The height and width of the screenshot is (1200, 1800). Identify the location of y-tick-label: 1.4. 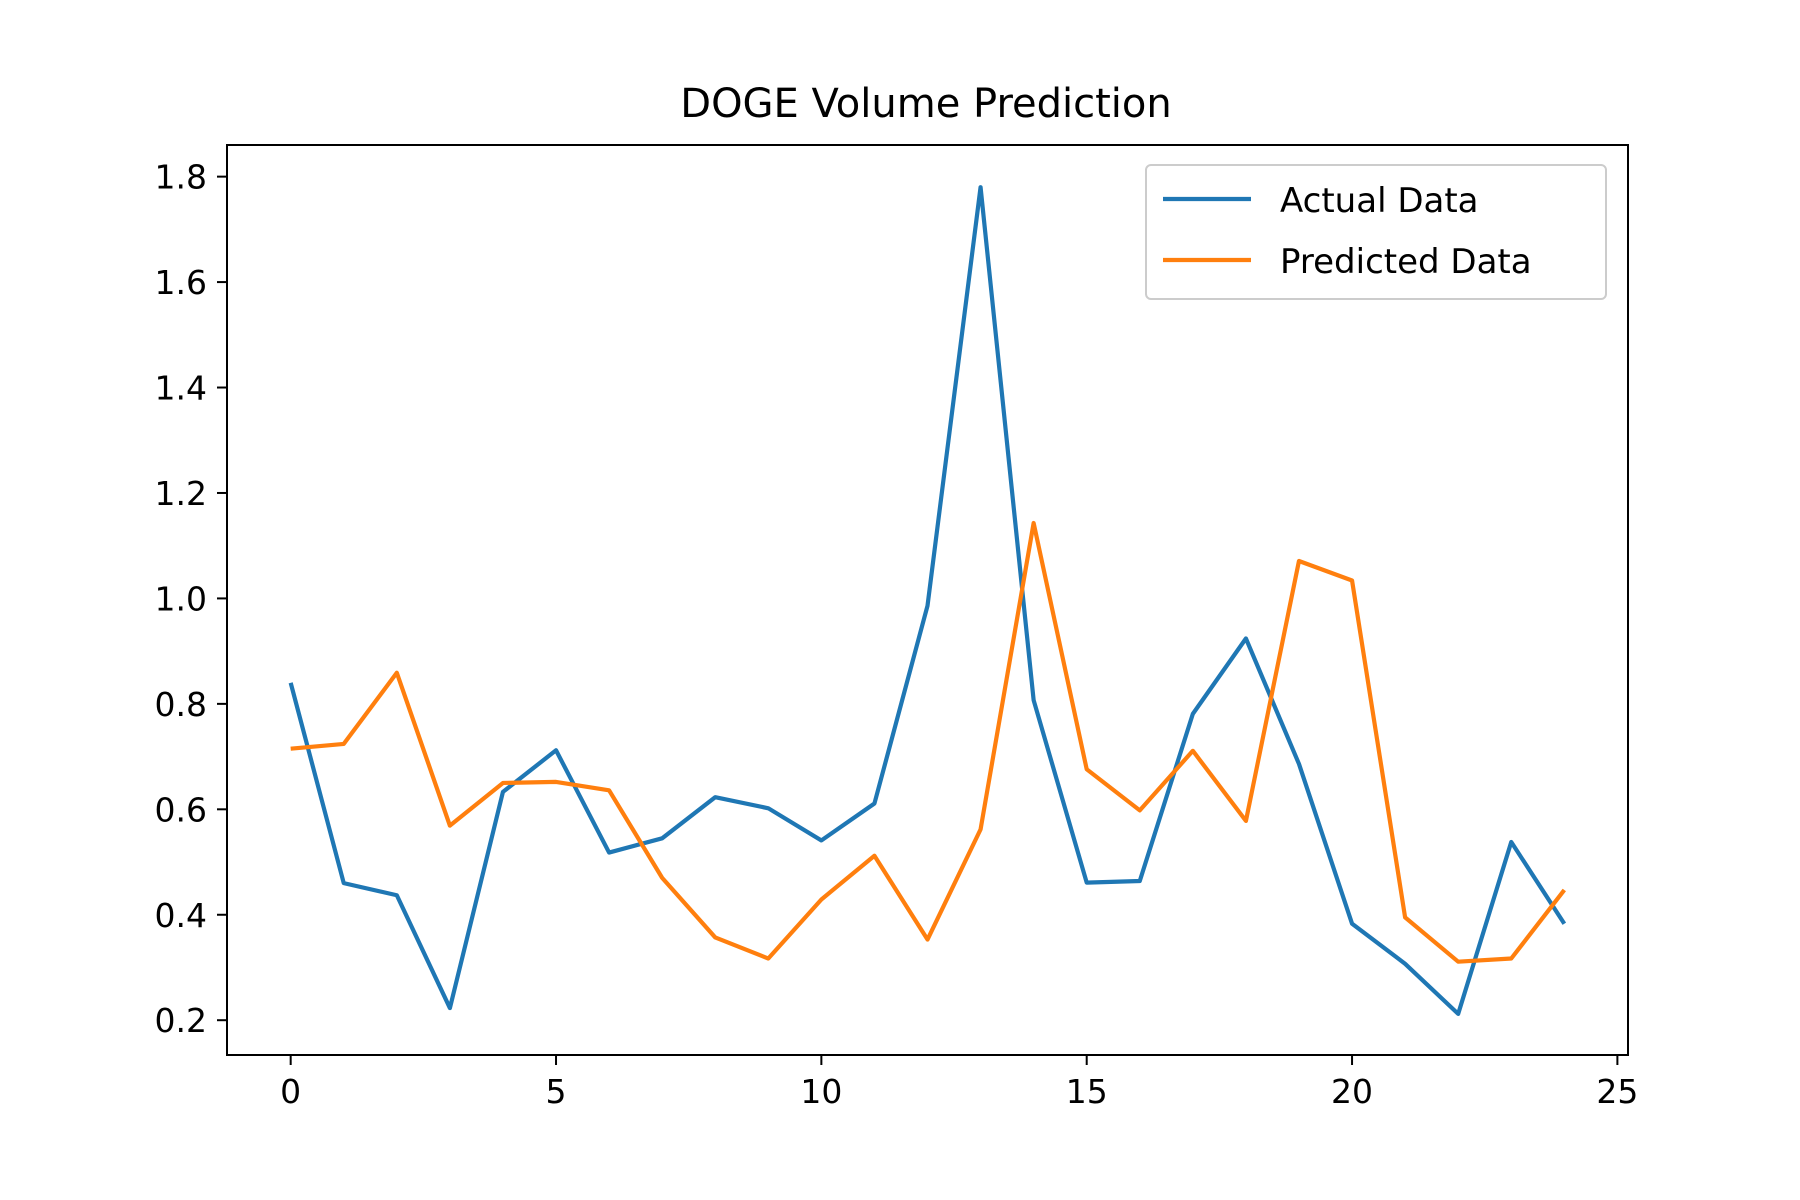
(181, 388).